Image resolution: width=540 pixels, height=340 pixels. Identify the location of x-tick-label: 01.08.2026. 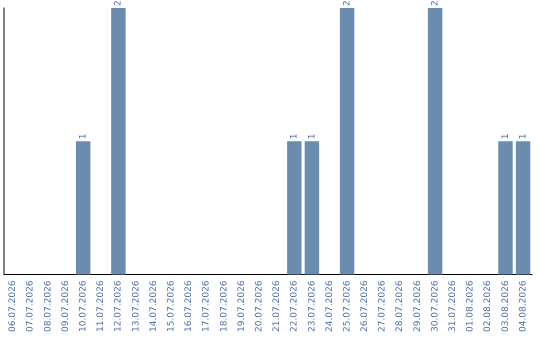
(471, 306).